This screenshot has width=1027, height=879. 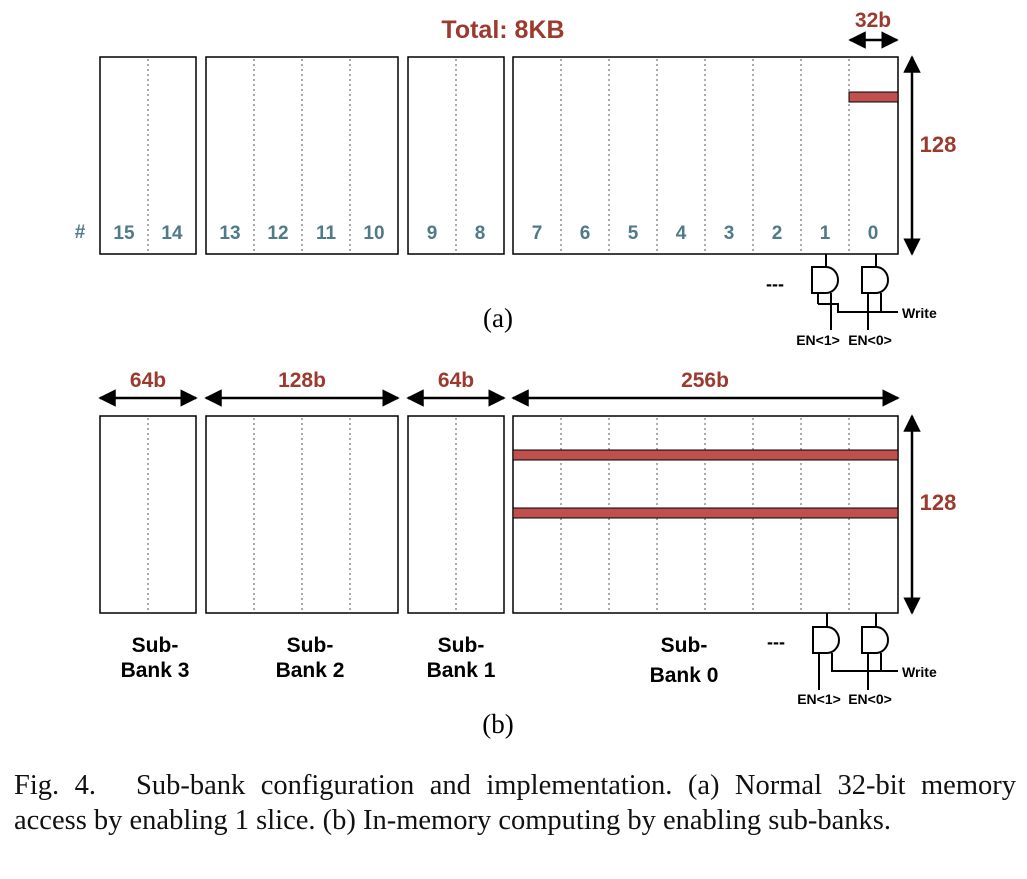 I want to click on ellipsis-b: ---, so click(x=776, y=642).